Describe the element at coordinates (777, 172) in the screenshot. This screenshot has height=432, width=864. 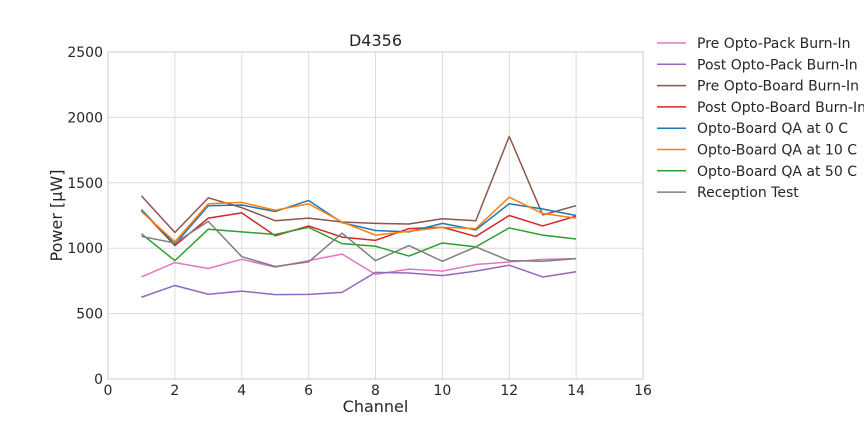
I see `legend-label: Opto-Board QA at 50 C` at that location.